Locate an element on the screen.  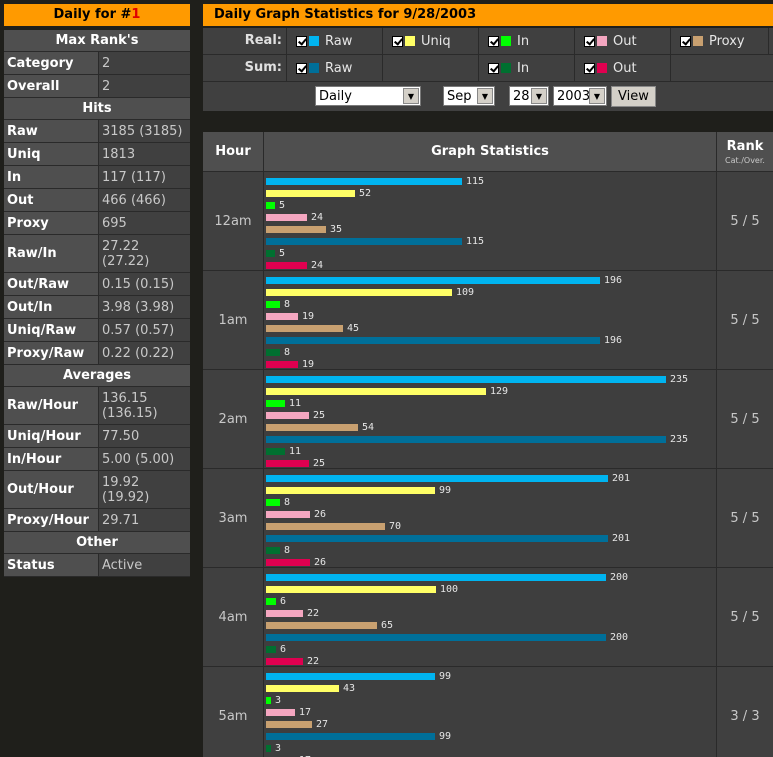
bar-line: 6 is located at coordinates (447, 649).